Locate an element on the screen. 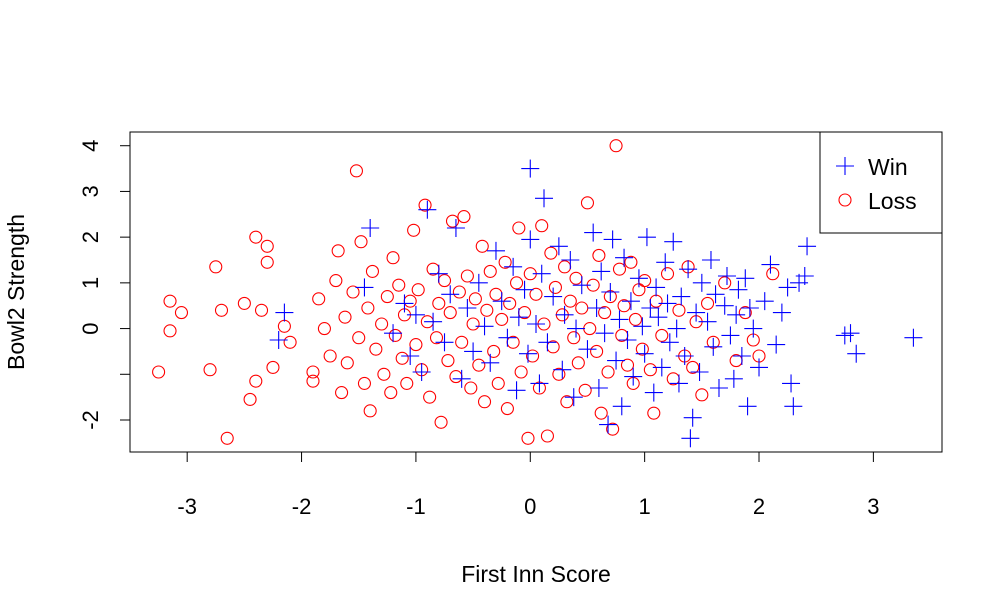 The image size is (1006, 612). x-tick-label: 3 is located at coordinates (873, 506).